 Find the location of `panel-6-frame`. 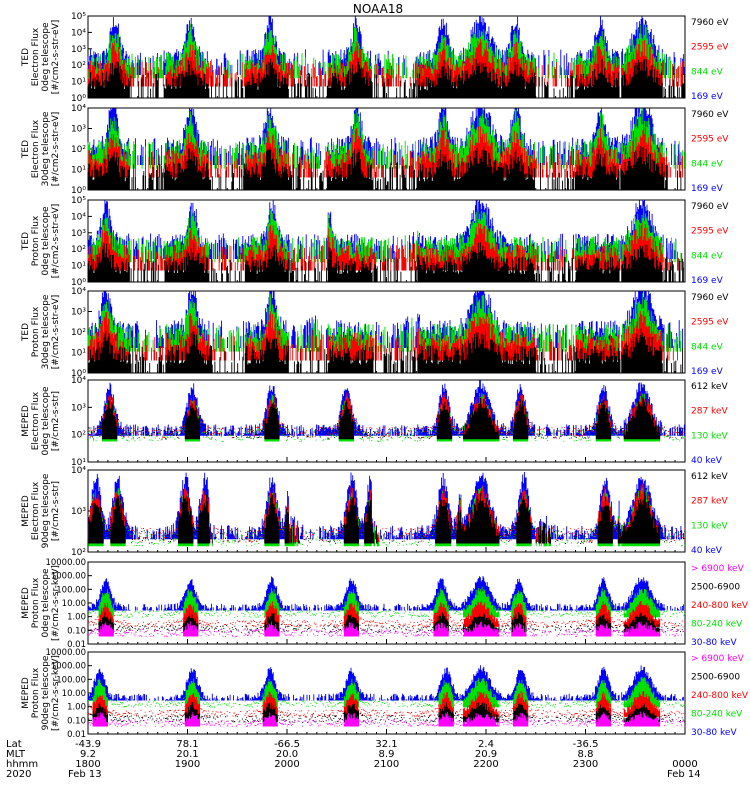

panel-6-frame is located at coordinates (386, 511).